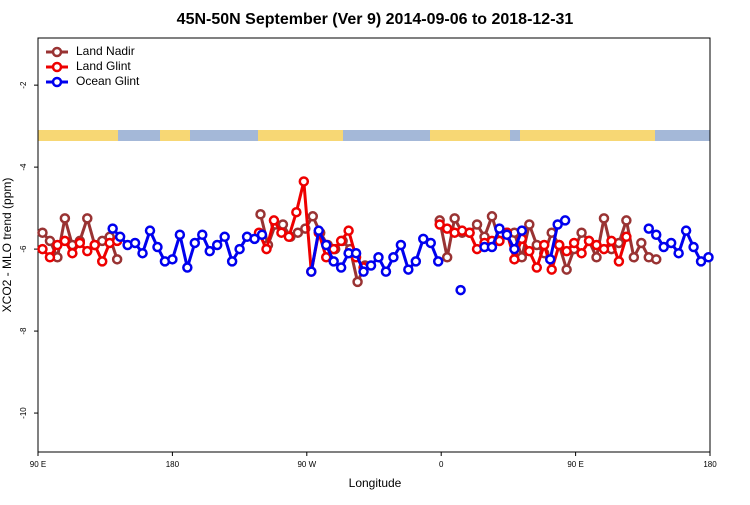 Image resolution: width=750 pixels, height=505 pixels. What do you see at coordinates (23, 249) in the screenshot?
I see `y-tick-label: -6` at bounding box center [23, 249].